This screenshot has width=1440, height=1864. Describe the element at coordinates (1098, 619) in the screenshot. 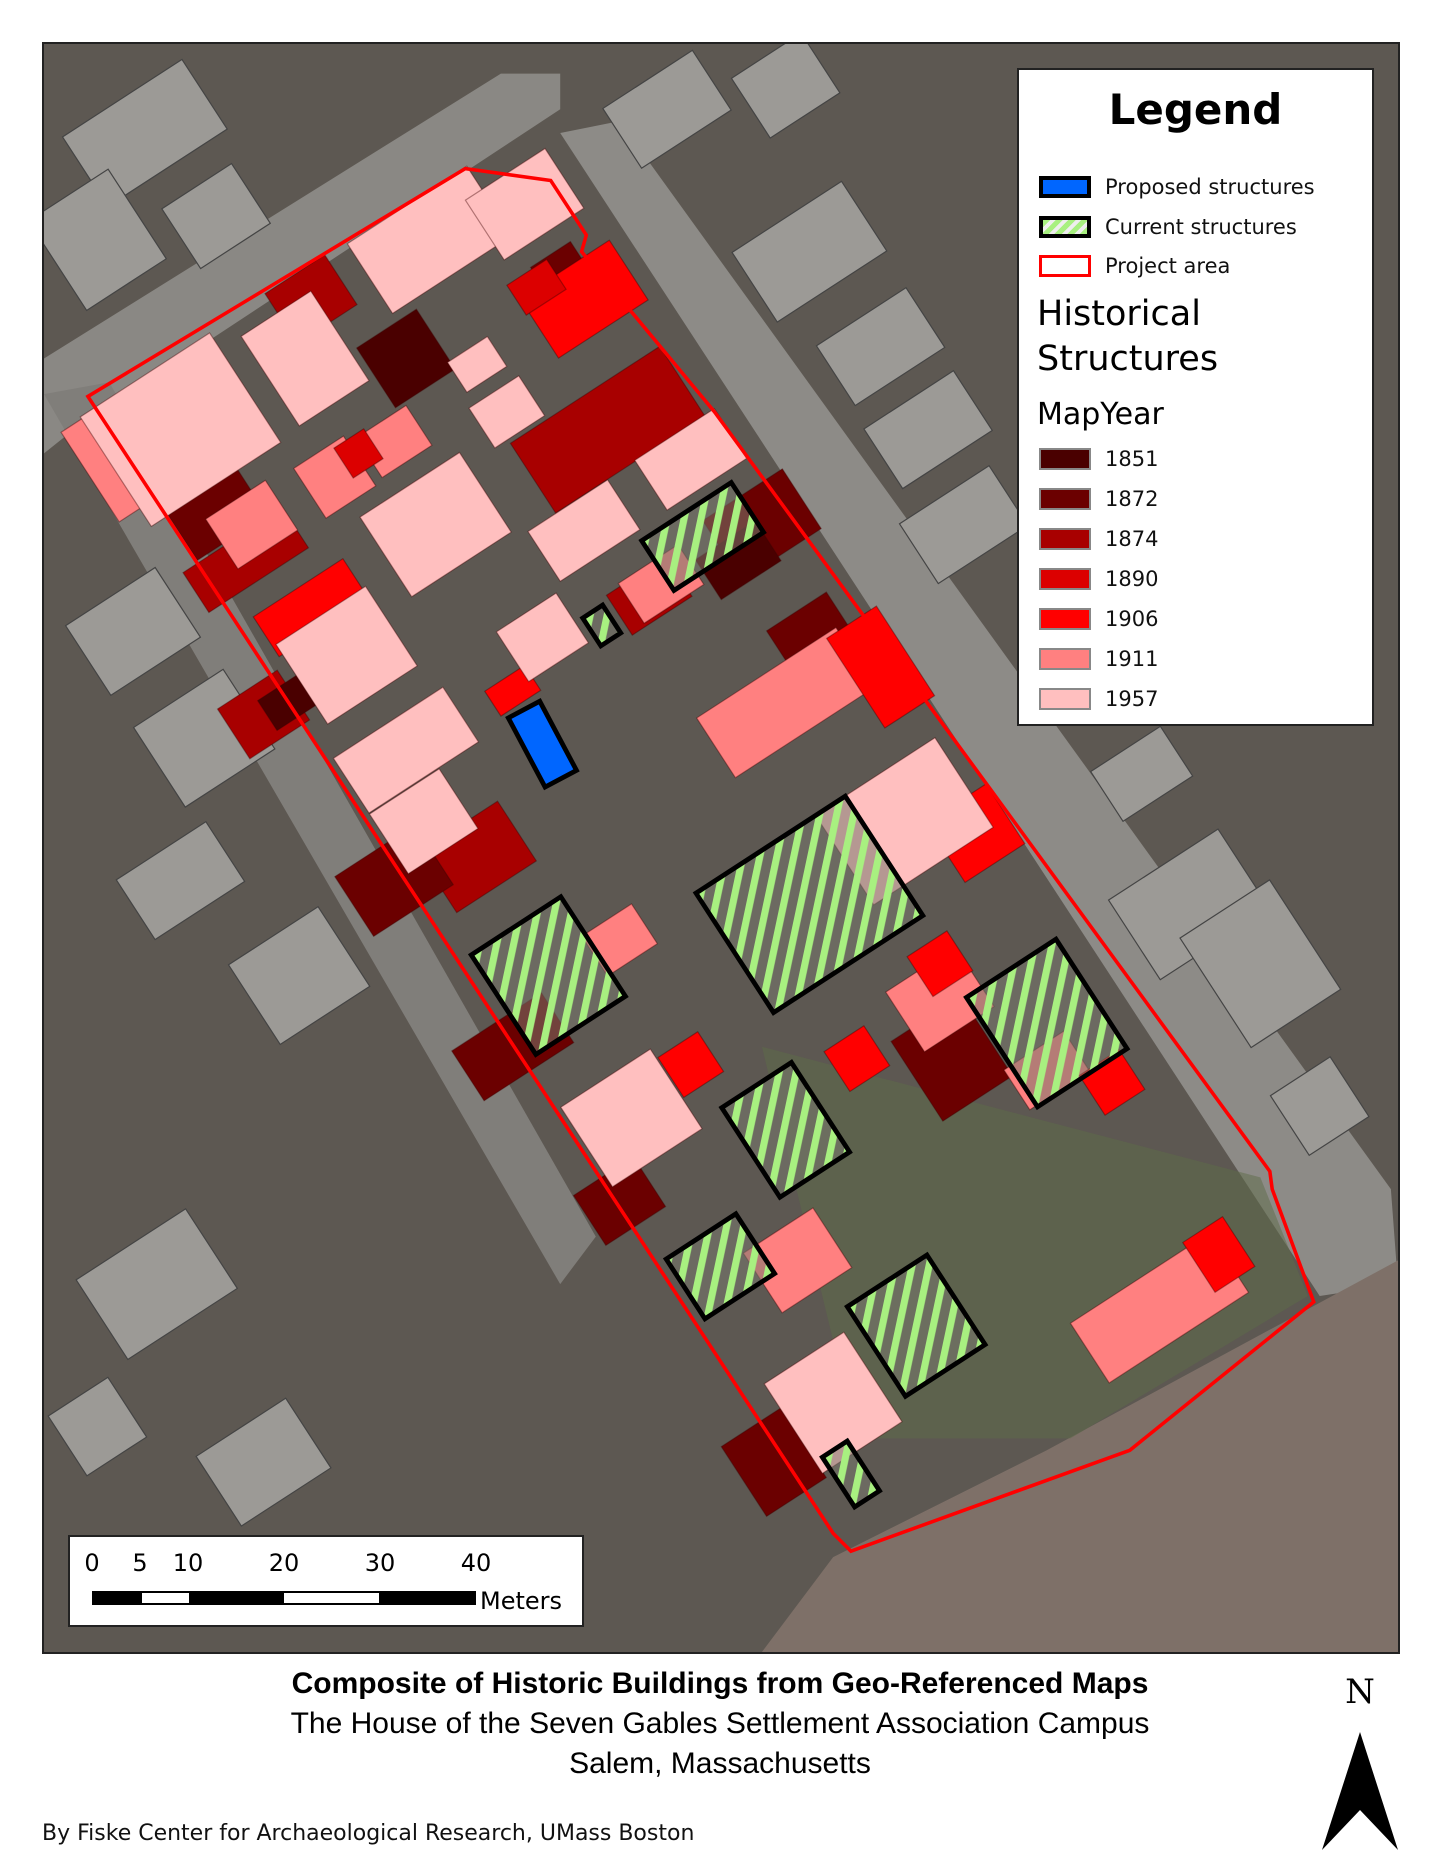

I see `legend-item-year: 1906` at that location.